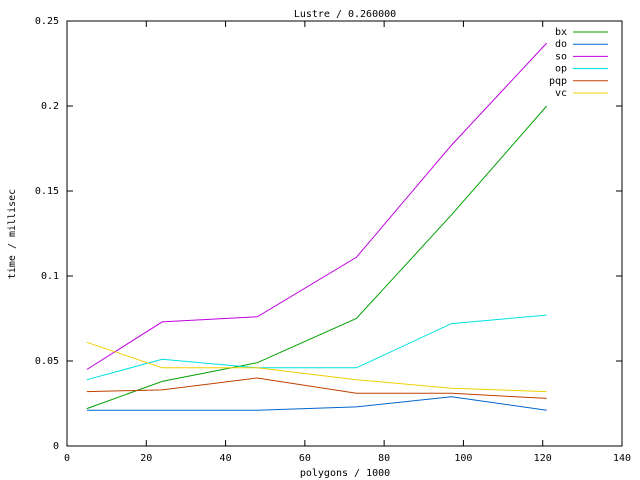  Describe the element at coordinates (345, 14) in the screenshot. I see `chart-title: Lustre / 0.260000` at that location.